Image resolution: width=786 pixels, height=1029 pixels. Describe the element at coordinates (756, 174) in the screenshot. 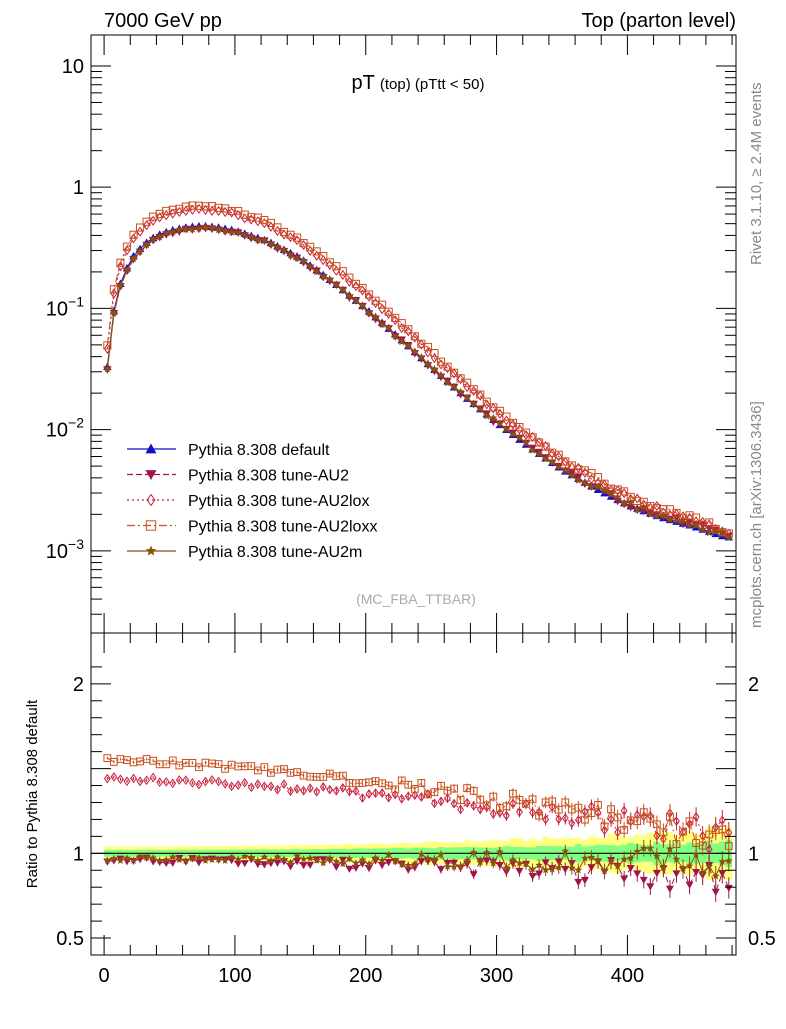

I see `rivet-label: Rivet 3.1.10, ≥ 2.4M events` at that location.